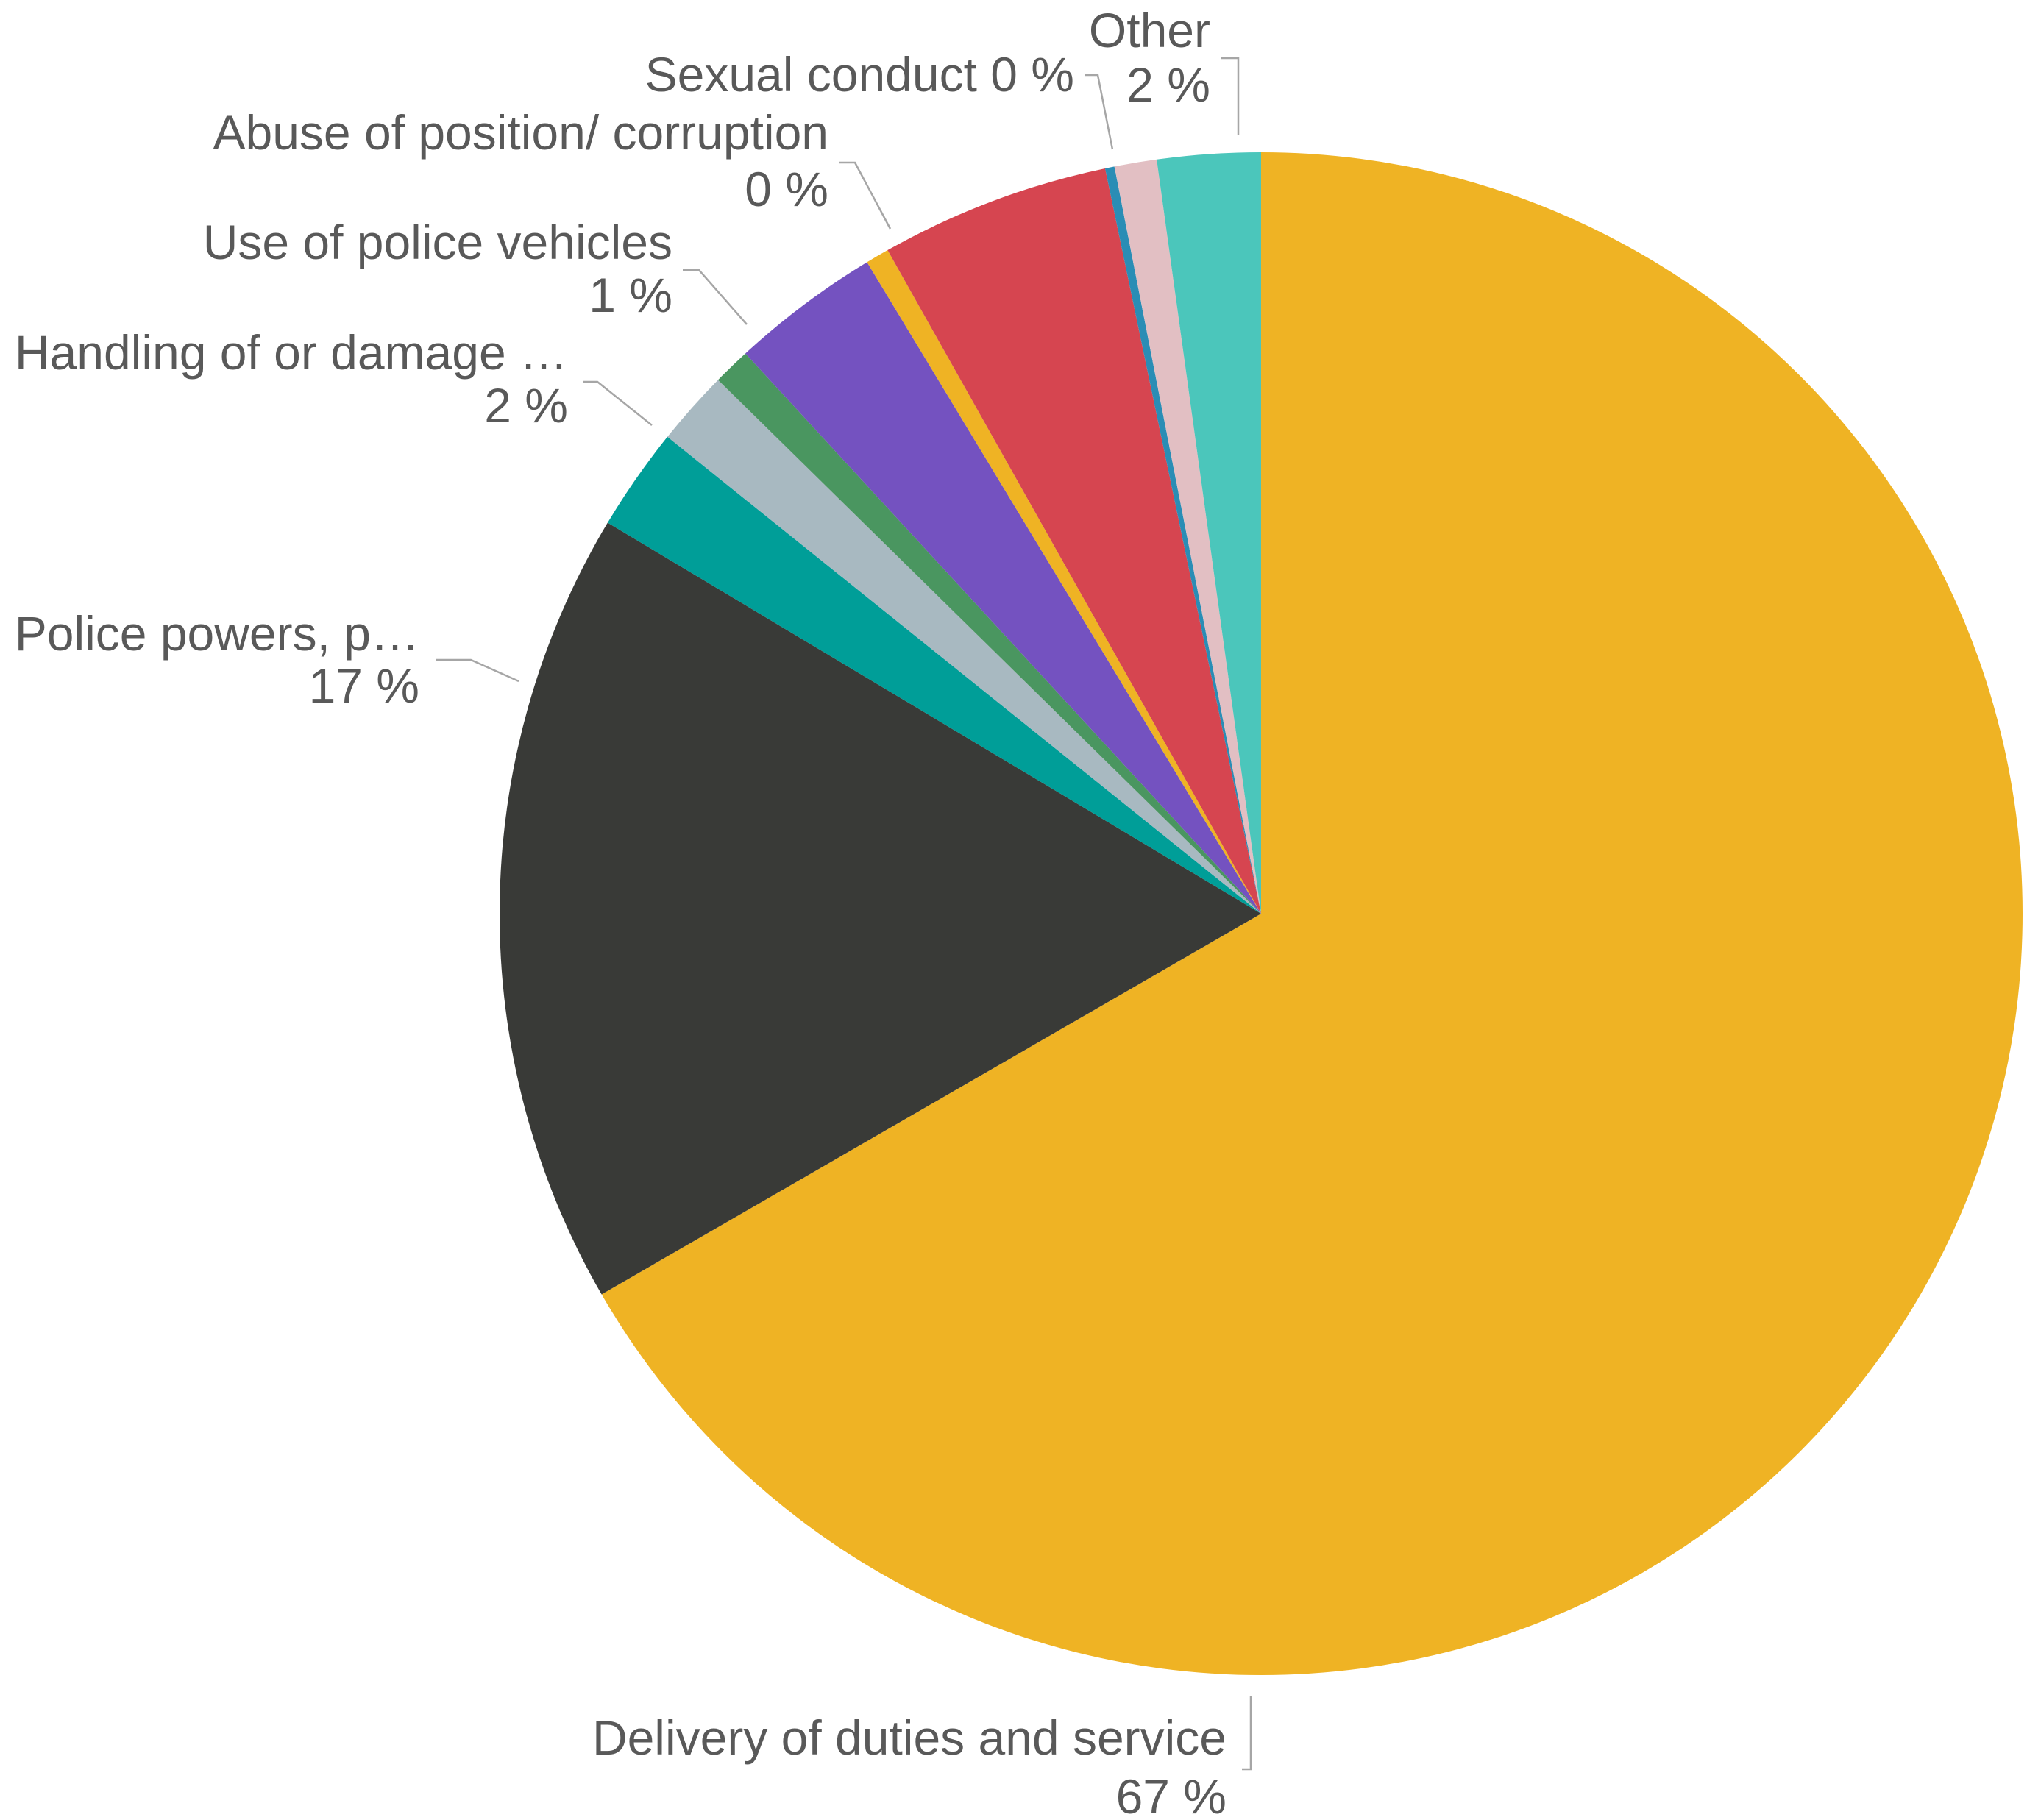 The width and height of the screenshot is (2027, 1820). Describe the element at coordinates (865, 195) in the screenshot. I see `leader-abuse` at that location.